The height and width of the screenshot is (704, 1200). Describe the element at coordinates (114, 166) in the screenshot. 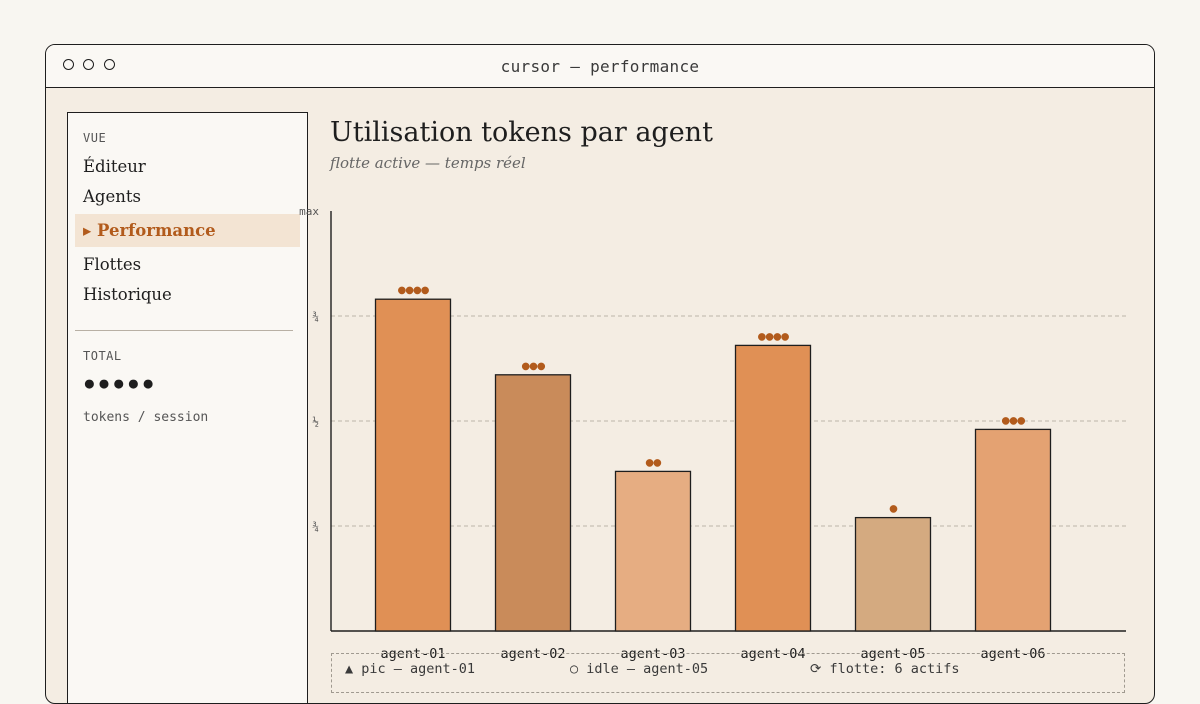

I see `sidebar-item-editeur: Éditeur` at that location.